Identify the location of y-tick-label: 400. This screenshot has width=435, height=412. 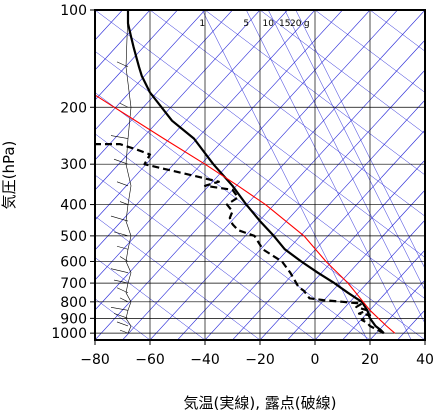
(73, 206).